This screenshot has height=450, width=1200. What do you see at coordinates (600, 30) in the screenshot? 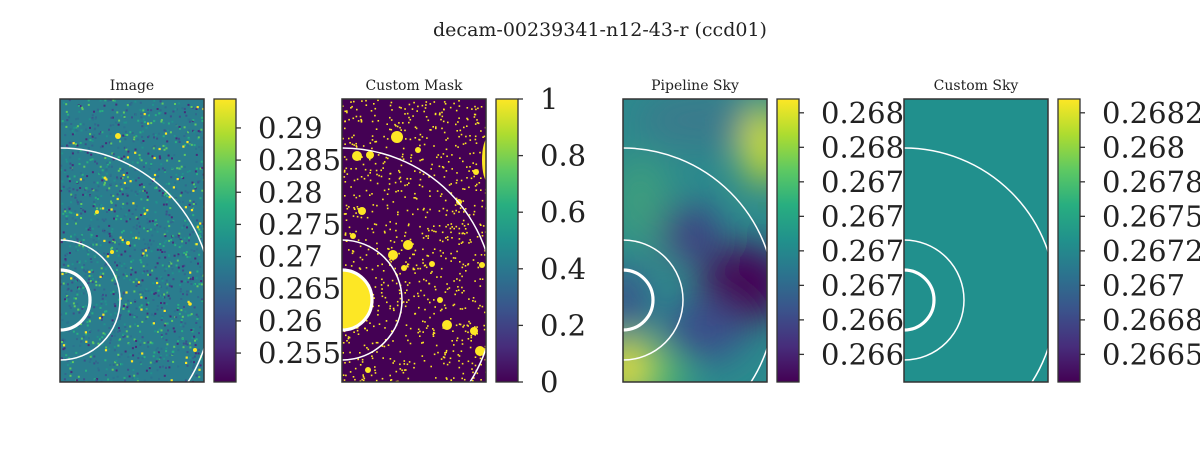
I see `figure-title: decam-00239341-n12-43-r (ccd01)` at bounding box center [600, 30].